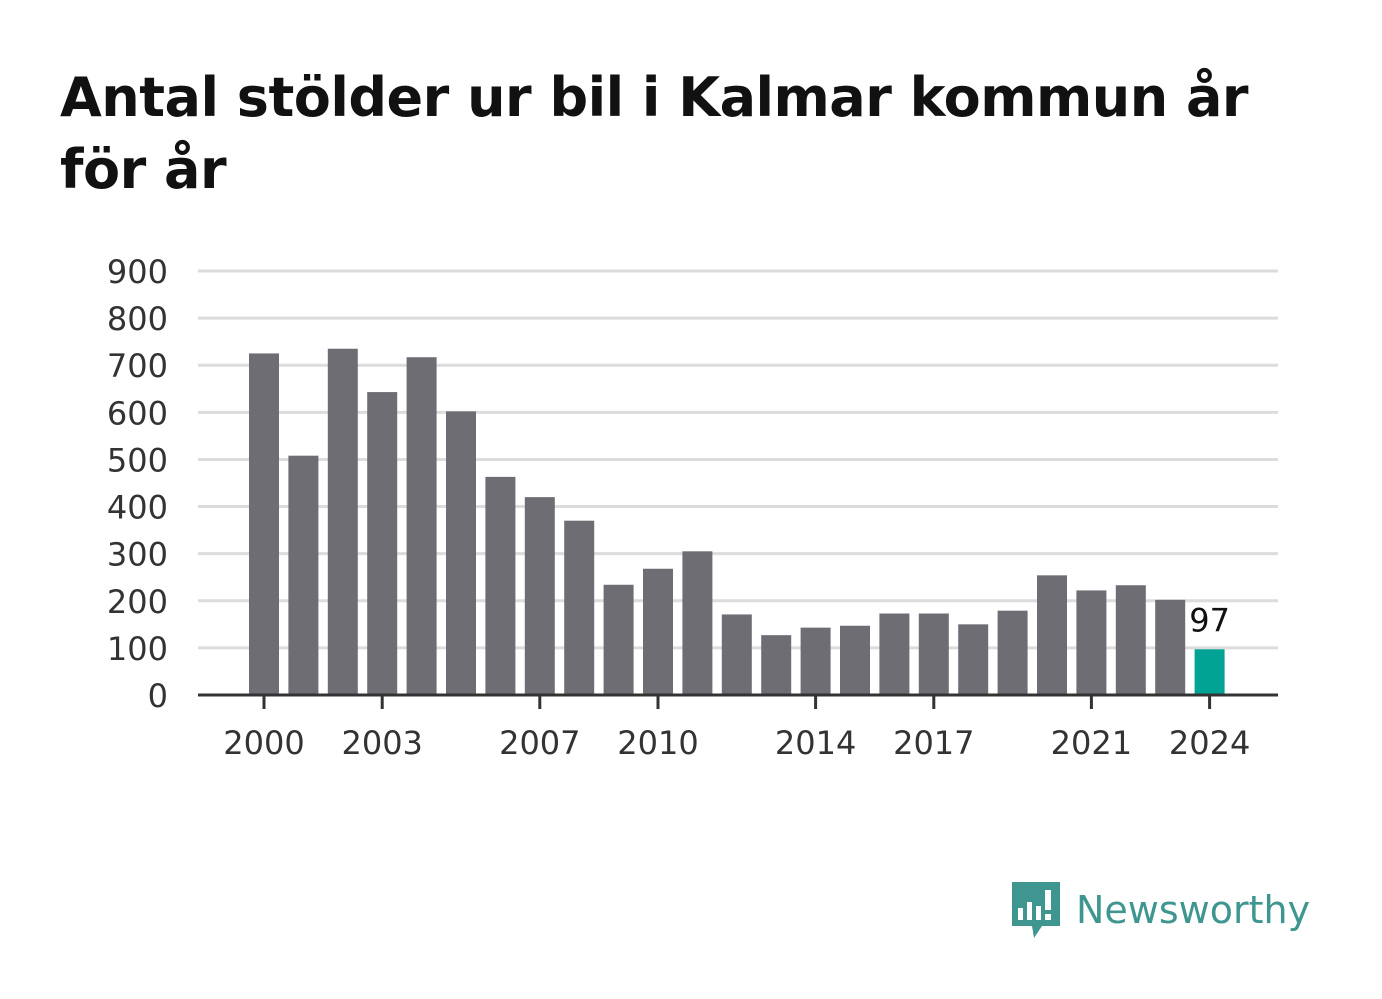 The height and width of the screenshot is (999, 1382). I want to click on y-tick-label: 300, so click(137, 555).